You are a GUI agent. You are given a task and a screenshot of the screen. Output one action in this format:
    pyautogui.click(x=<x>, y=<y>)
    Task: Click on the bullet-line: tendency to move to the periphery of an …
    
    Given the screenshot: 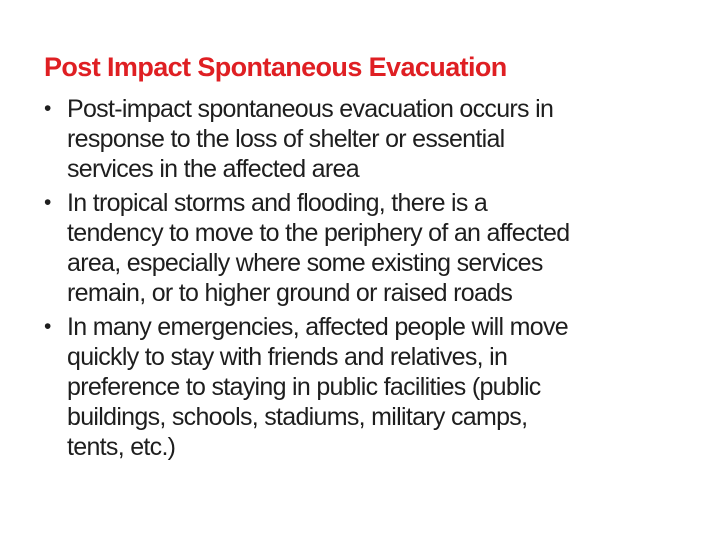 What is the action you would take?
    pyautogui.click(x=318, y=233)
    